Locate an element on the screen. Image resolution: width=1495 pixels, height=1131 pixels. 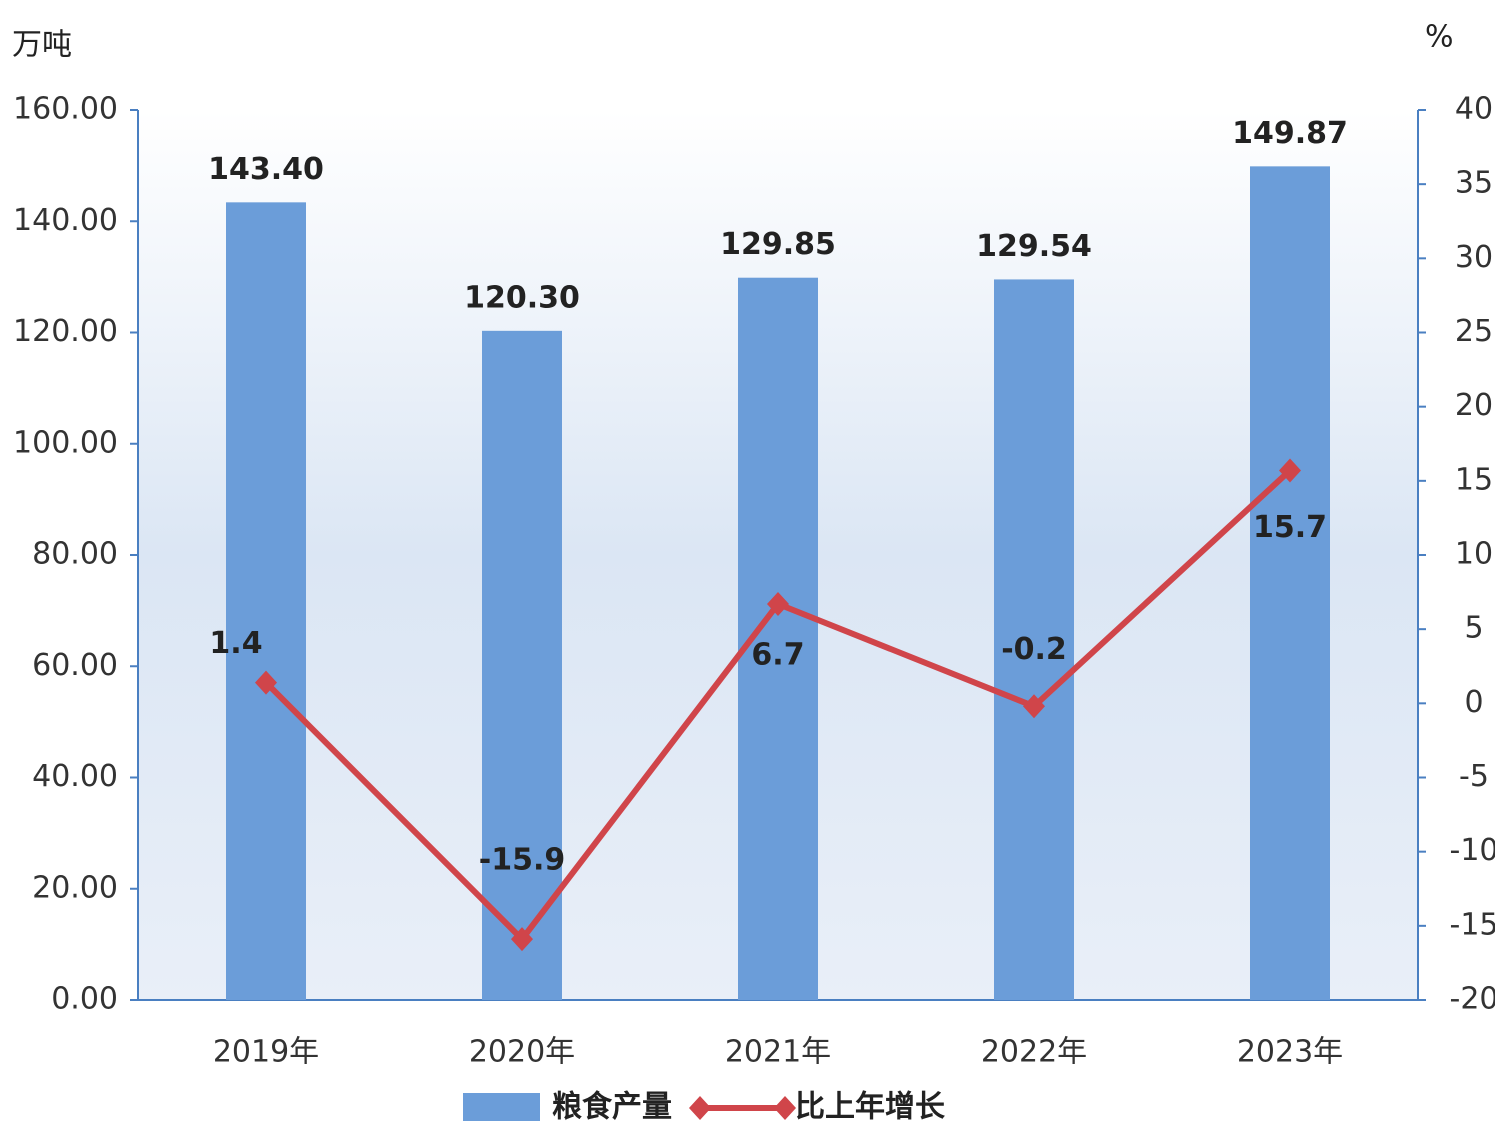
y-axis-label: 万吨 is located at coordinates (42, 45).